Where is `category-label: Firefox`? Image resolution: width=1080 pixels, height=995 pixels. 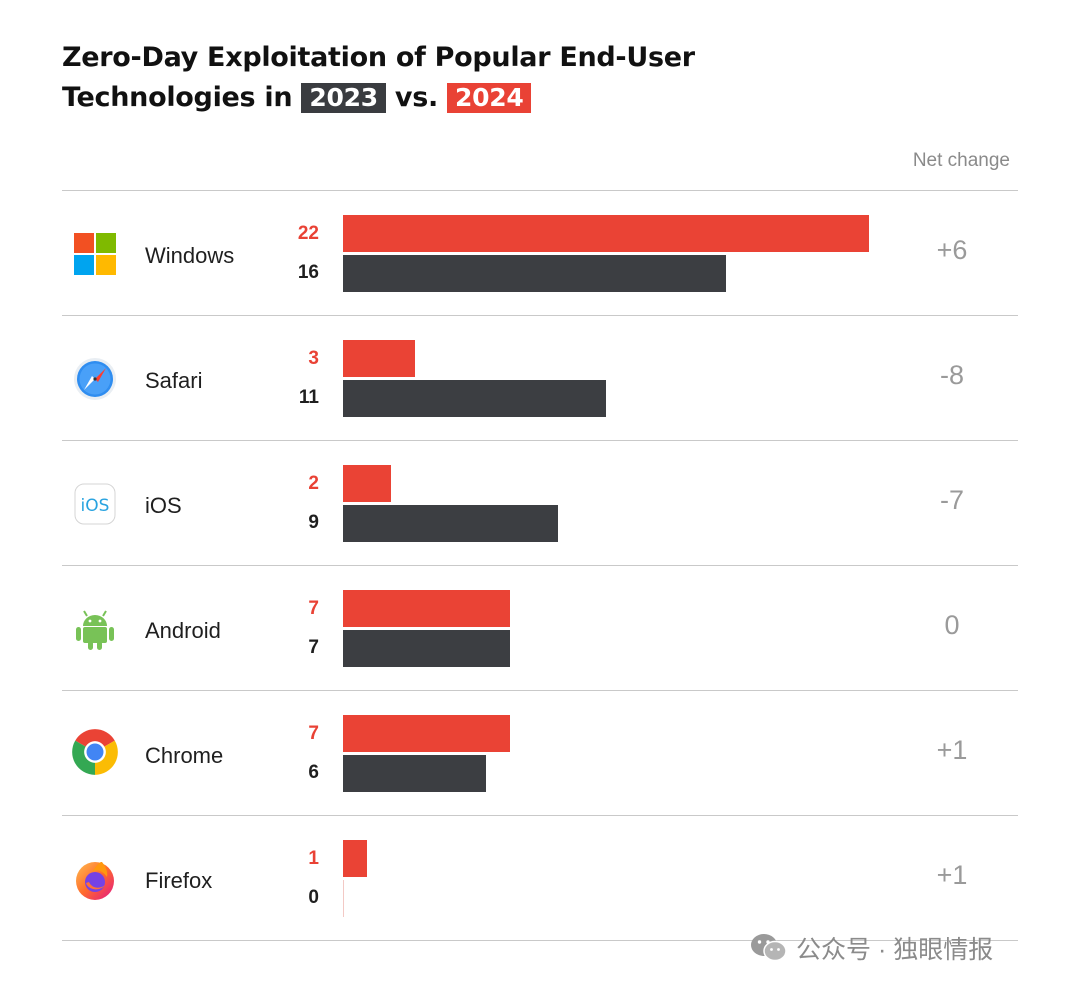 category-label: Firefox is located at coordinates (179, 880).